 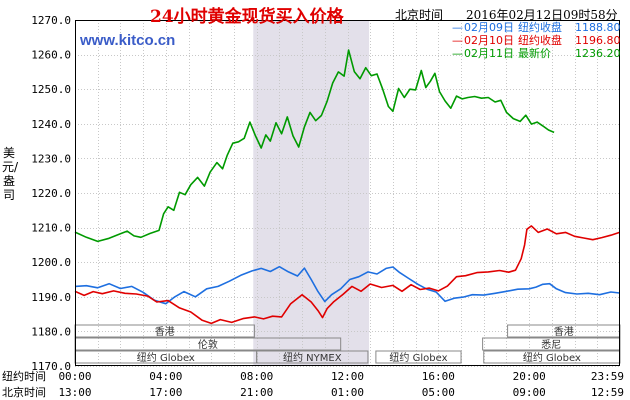 What do you see at coordinates (598, 27) in the screenshot?
I see `legend-value: 1188.80` at bounding box center [598, 27].